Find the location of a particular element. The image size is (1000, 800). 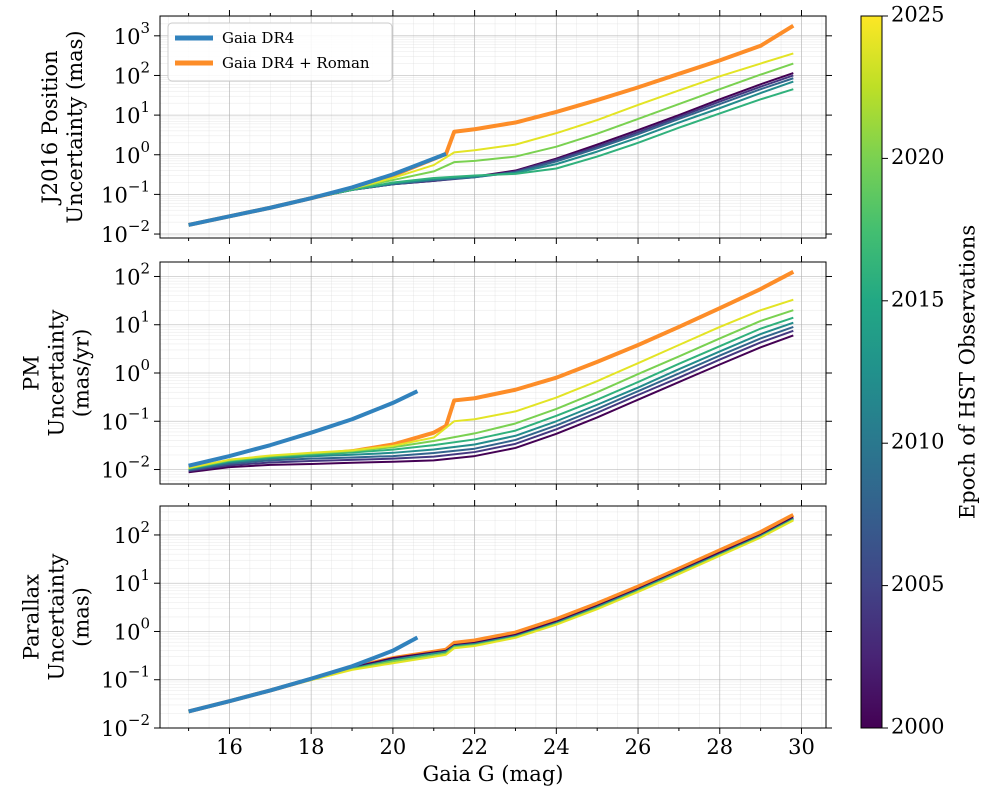

y-axis-label: Parallax is located at coordinates (32, 617).